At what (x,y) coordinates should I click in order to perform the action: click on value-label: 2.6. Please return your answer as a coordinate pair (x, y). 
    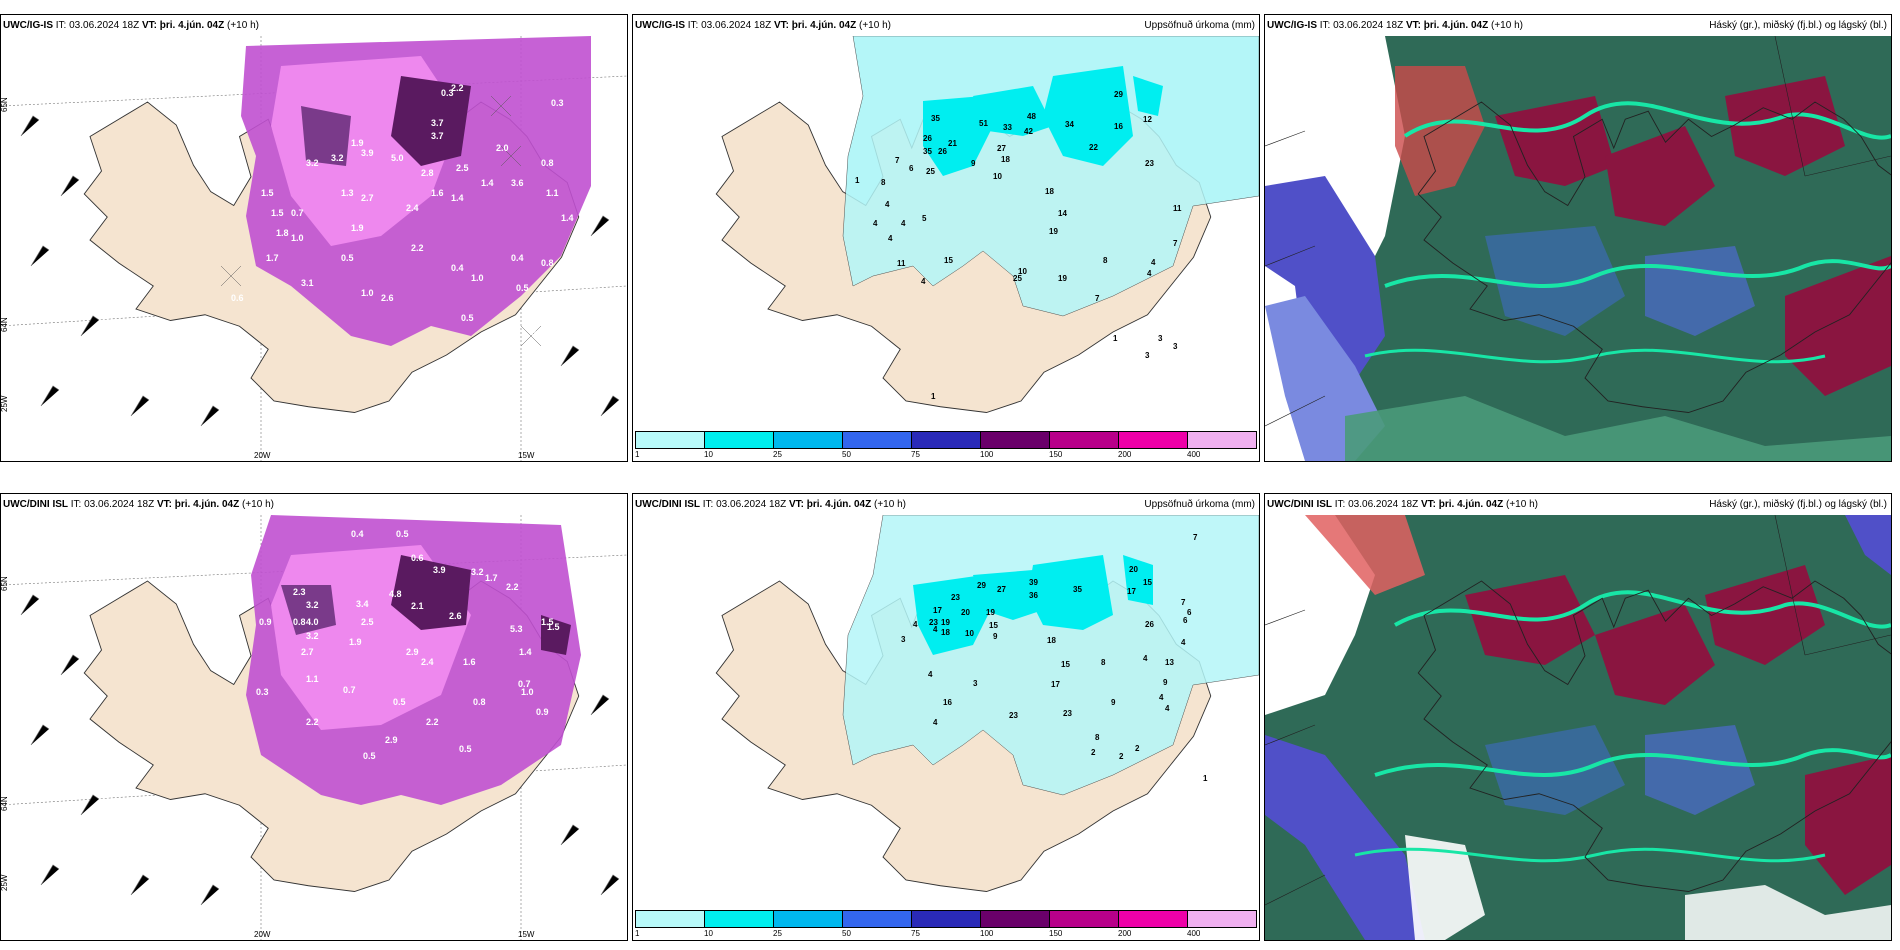
    Looking at the image, I should click on (455, 616).